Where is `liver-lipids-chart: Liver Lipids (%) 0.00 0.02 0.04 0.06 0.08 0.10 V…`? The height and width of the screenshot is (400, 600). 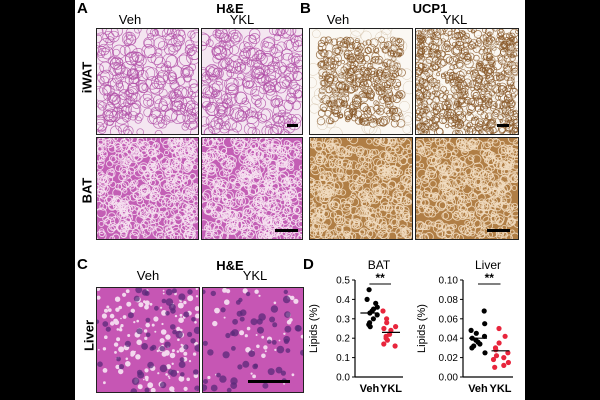
liver-lipids-chart: Liver Lipids (%) 0.00 0.02 0.04 0.06 0.08 0.10 V… is located at coordinates (470, 328).